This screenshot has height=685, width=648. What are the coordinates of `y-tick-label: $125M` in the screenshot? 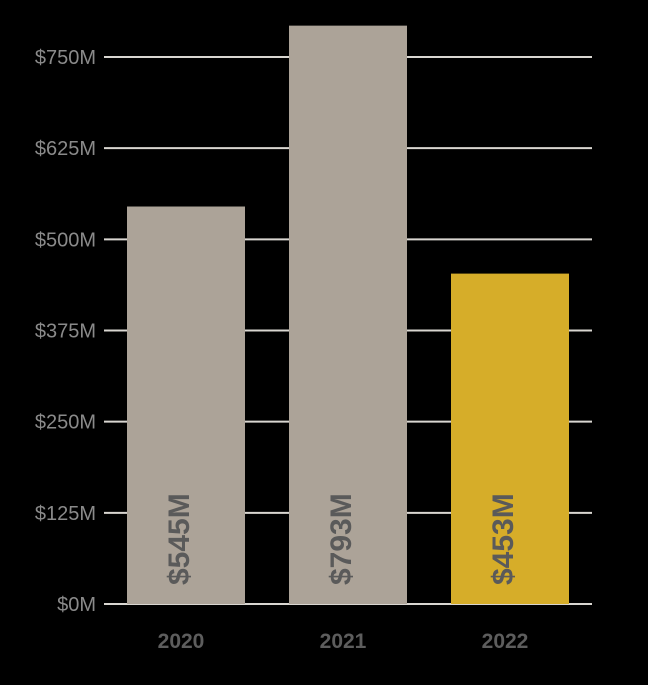 It's located at (65, 514).